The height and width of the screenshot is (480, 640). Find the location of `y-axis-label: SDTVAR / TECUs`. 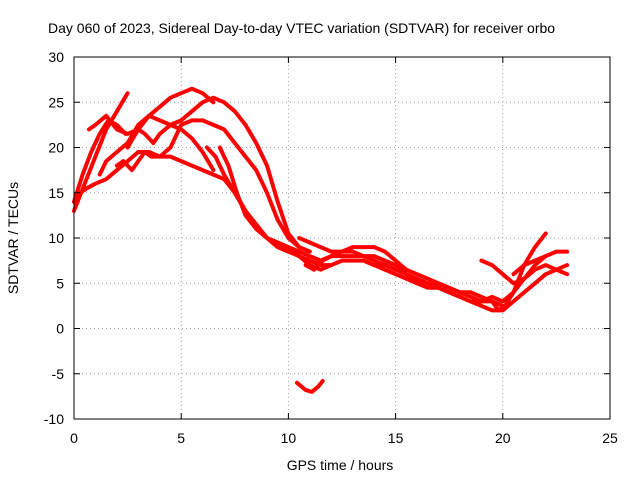

y-axis-label: SDTVAR / TECUs is located at coordinates (13, 238).